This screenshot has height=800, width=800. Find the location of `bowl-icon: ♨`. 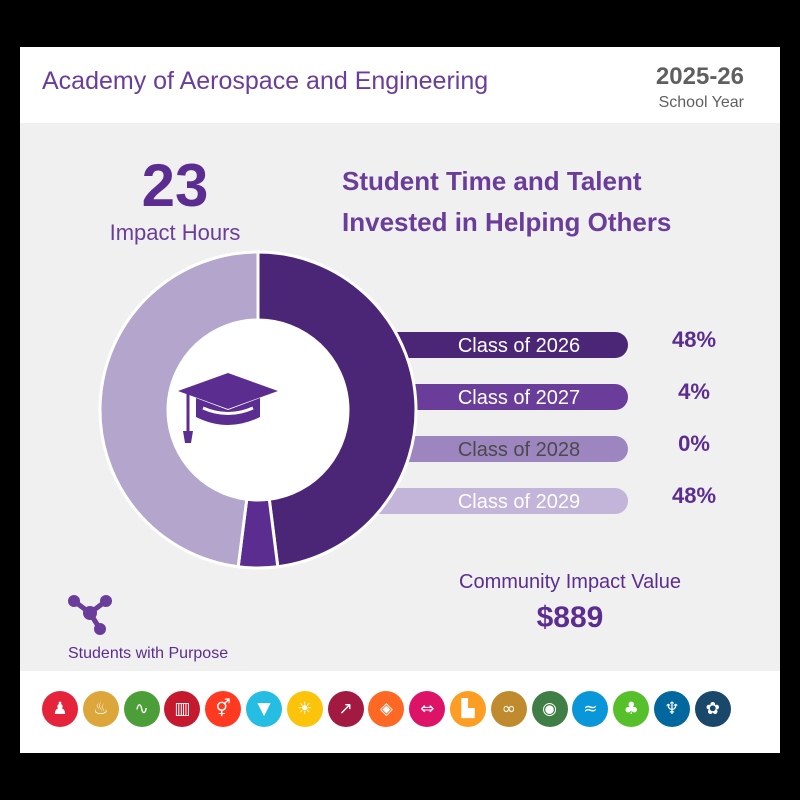

bowl-icon: ♨ is located at coordinates (100, 709).